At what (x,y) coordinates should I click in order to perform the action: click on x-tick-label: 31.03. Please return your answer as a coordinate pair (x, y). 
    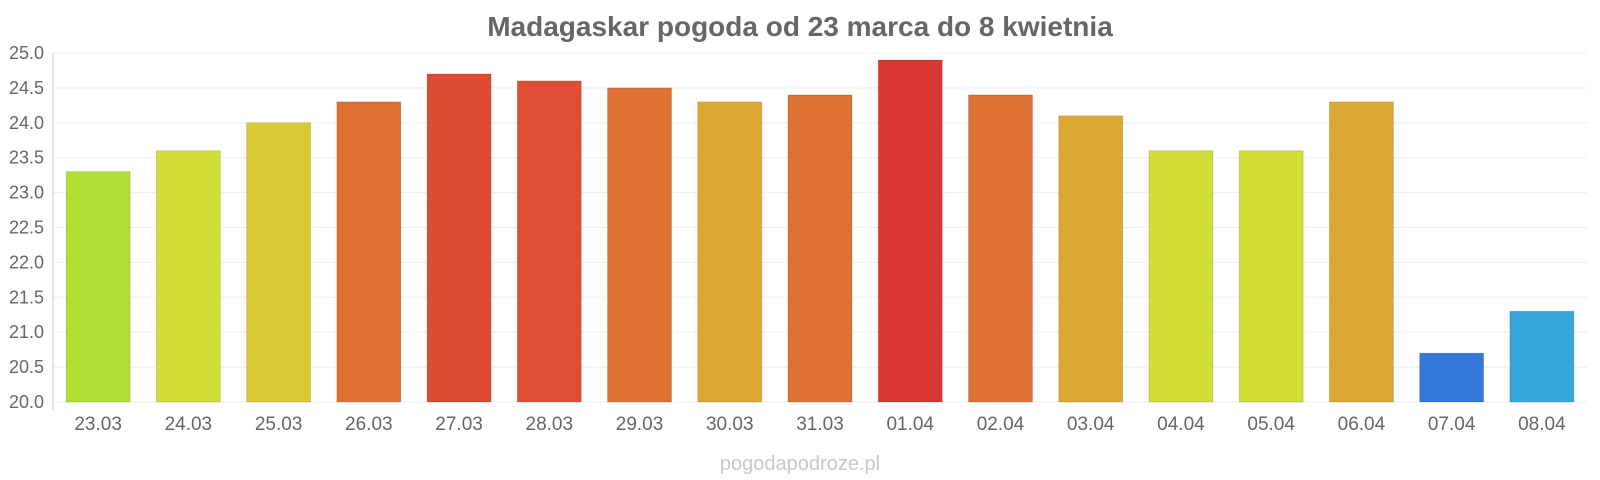
    Looking at the image, I should click on (820, 424).